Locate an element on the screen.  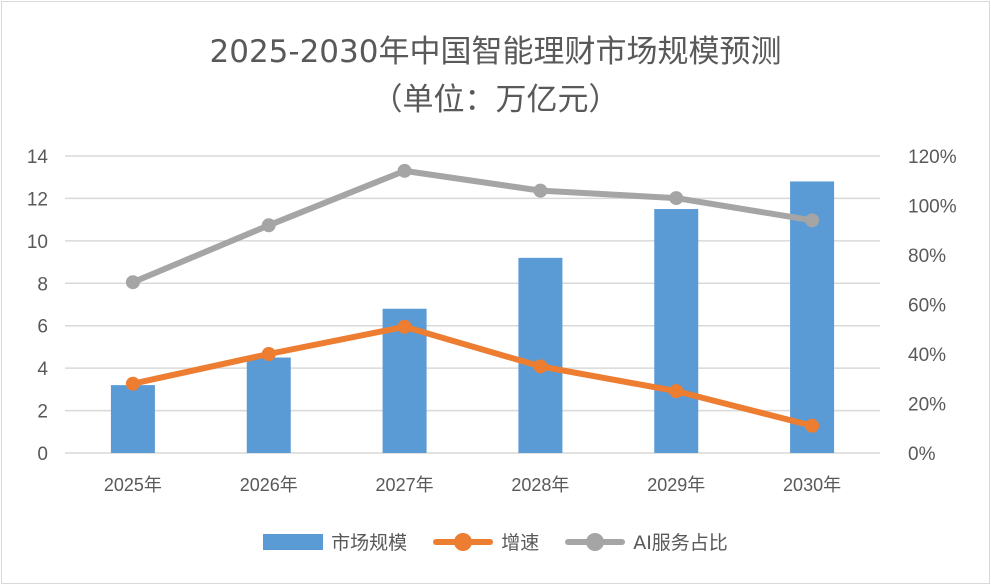
legend-item-market-size: 市场规模 is located at coordinates (335, 541).